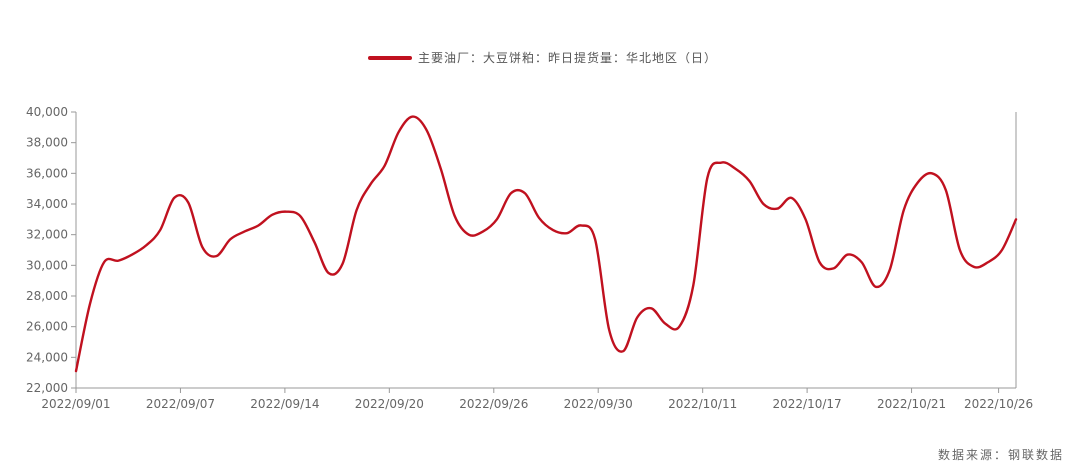 This screenshot has height=473, width=1080. What do you see at coordinates (598, 404) in the screenshot?
I see `x-tick-label: 2022/09/30` at bounding box center [598, 404].